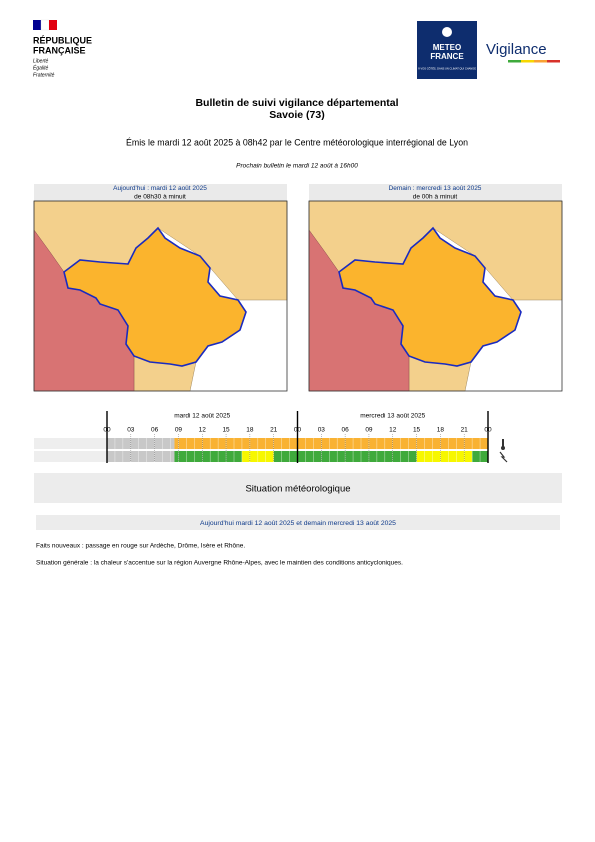 This screenshot has height=842, width=595. I want to click on rf-line: RÉPUBLIQUE, so click(62, 40).